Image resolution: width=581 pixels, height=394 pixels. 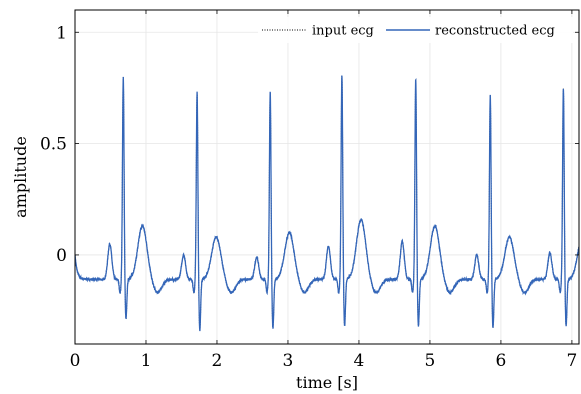 What do you see at coordinates (495, 31) in the screenshot?
I see `legend-label-reconstructed-ecg: reconstructed ecg` at bounding box center [495, 31].